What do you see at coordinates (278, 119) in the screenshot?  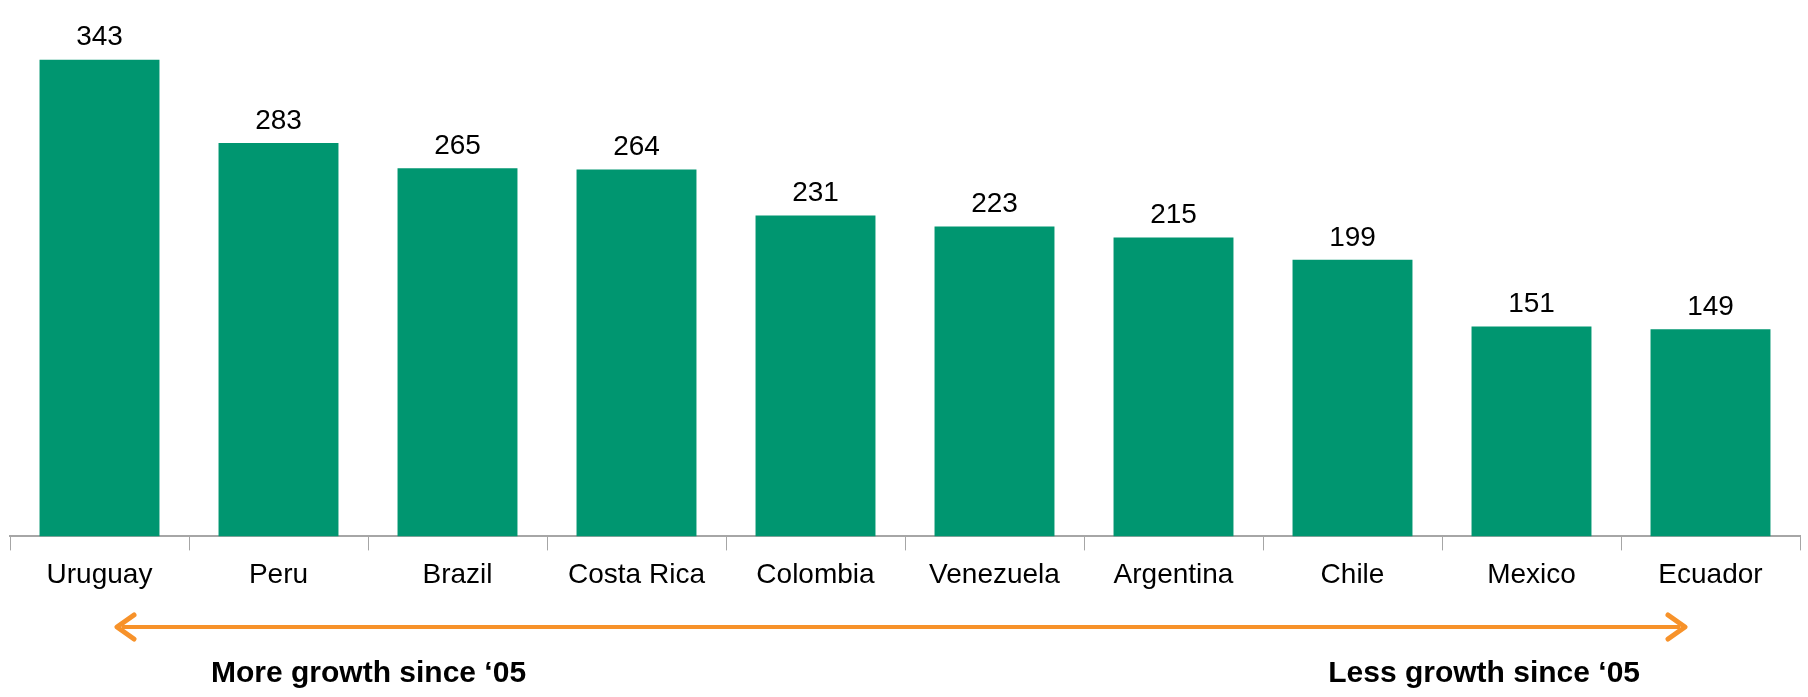 I see `data-label: 283` at bounding box center [278, 119].